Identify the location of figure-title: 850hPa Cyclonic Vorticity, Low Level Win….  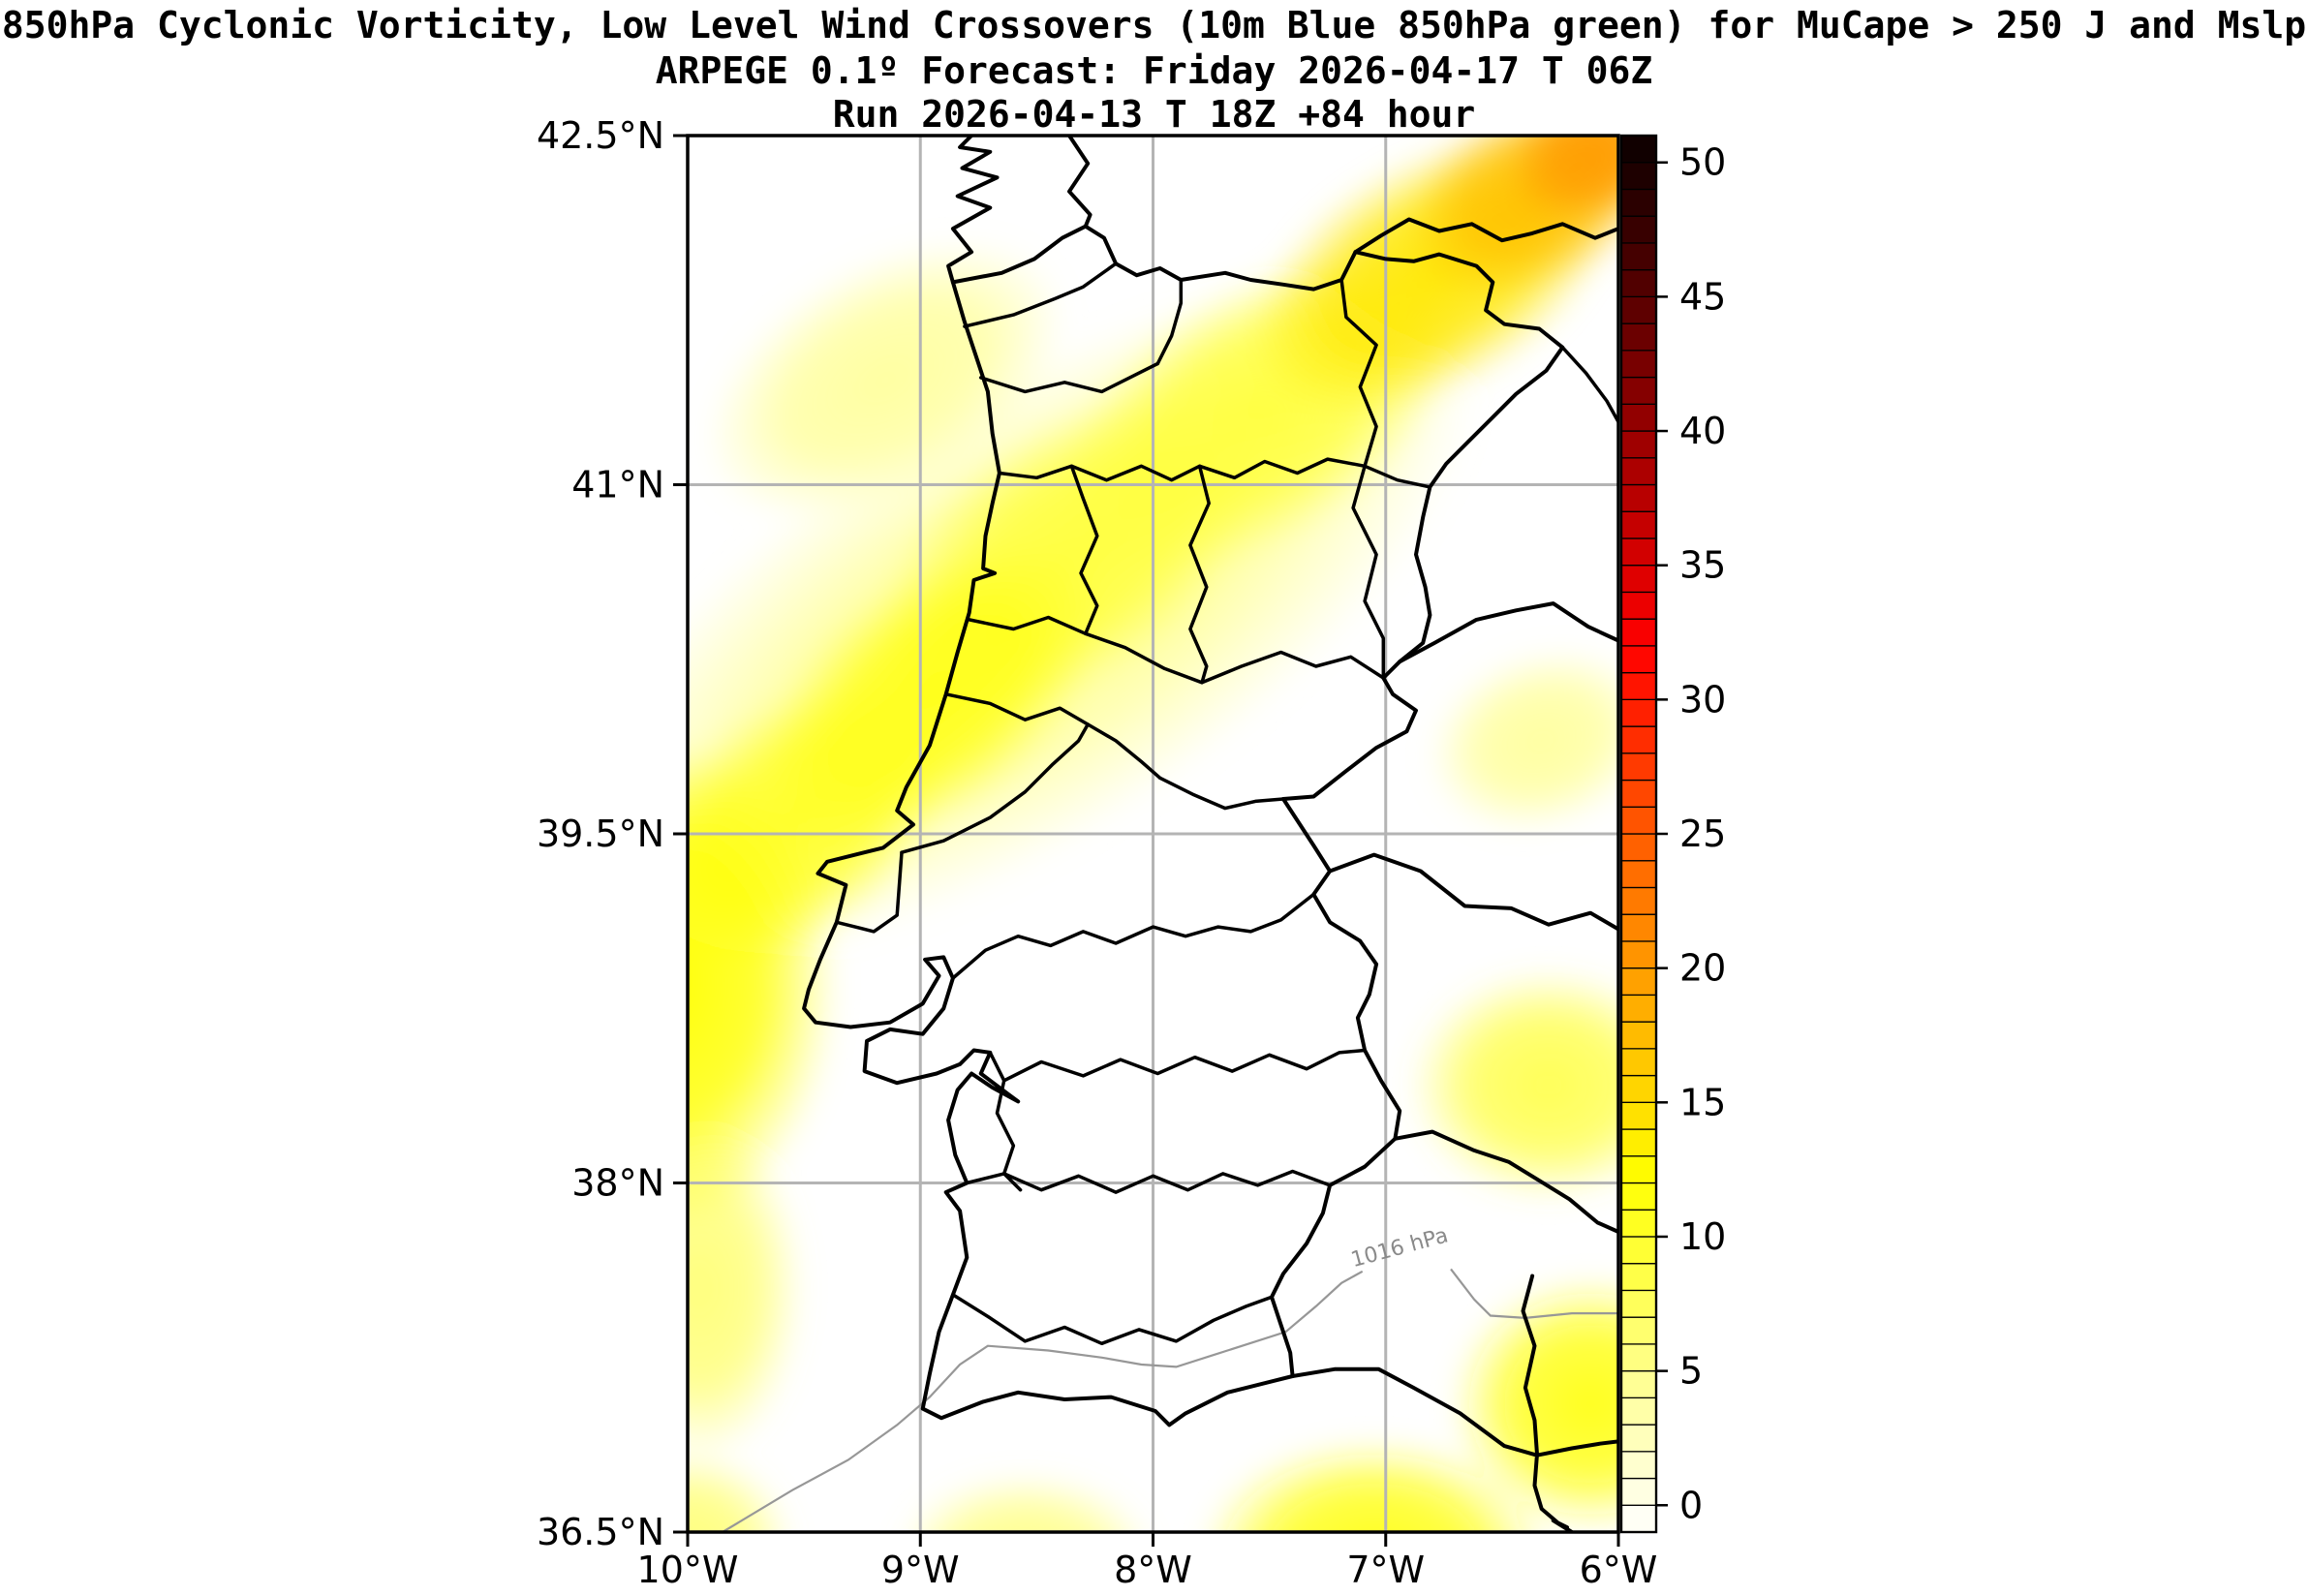
(1154, 25).